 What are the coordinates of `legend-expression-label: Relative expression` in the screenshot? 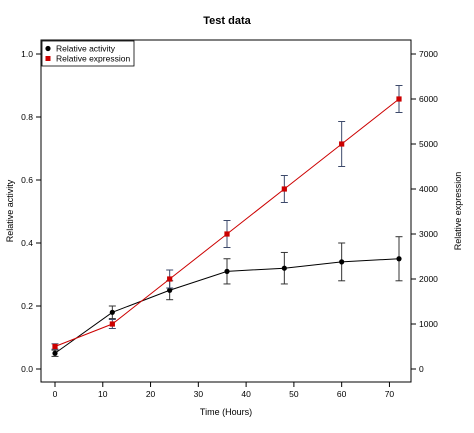 It's located at (93, 59).